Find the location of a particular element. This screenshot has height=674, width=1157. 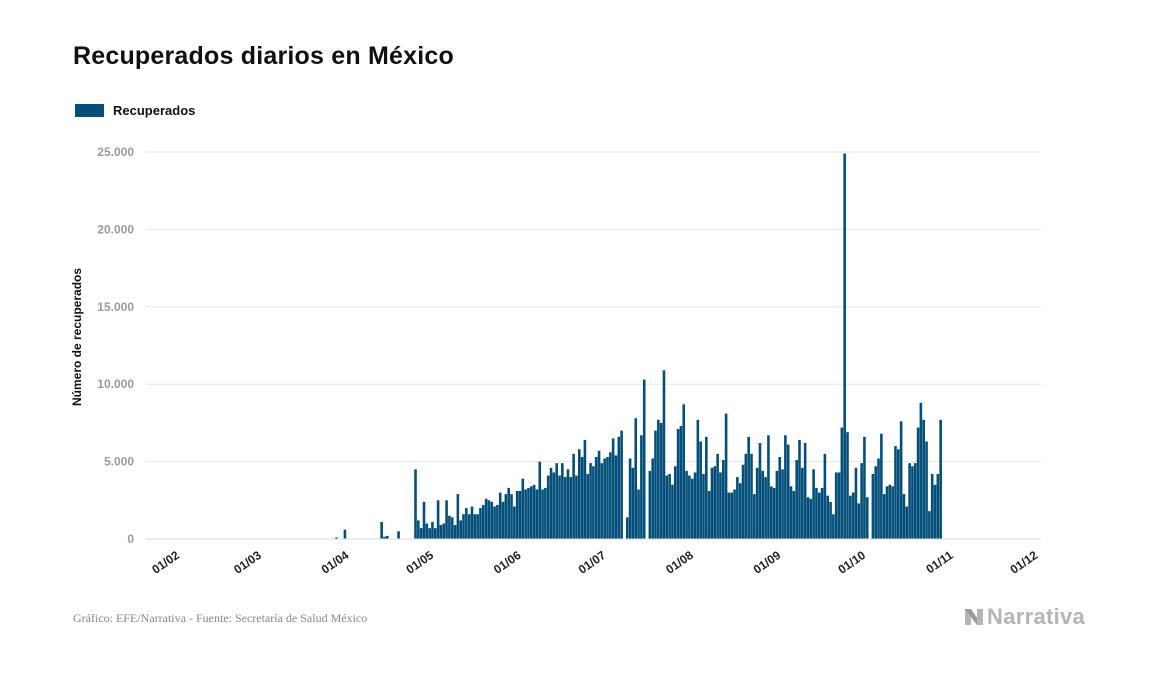

x-tick-label: 01/10 is located at coordinates (851, 562).